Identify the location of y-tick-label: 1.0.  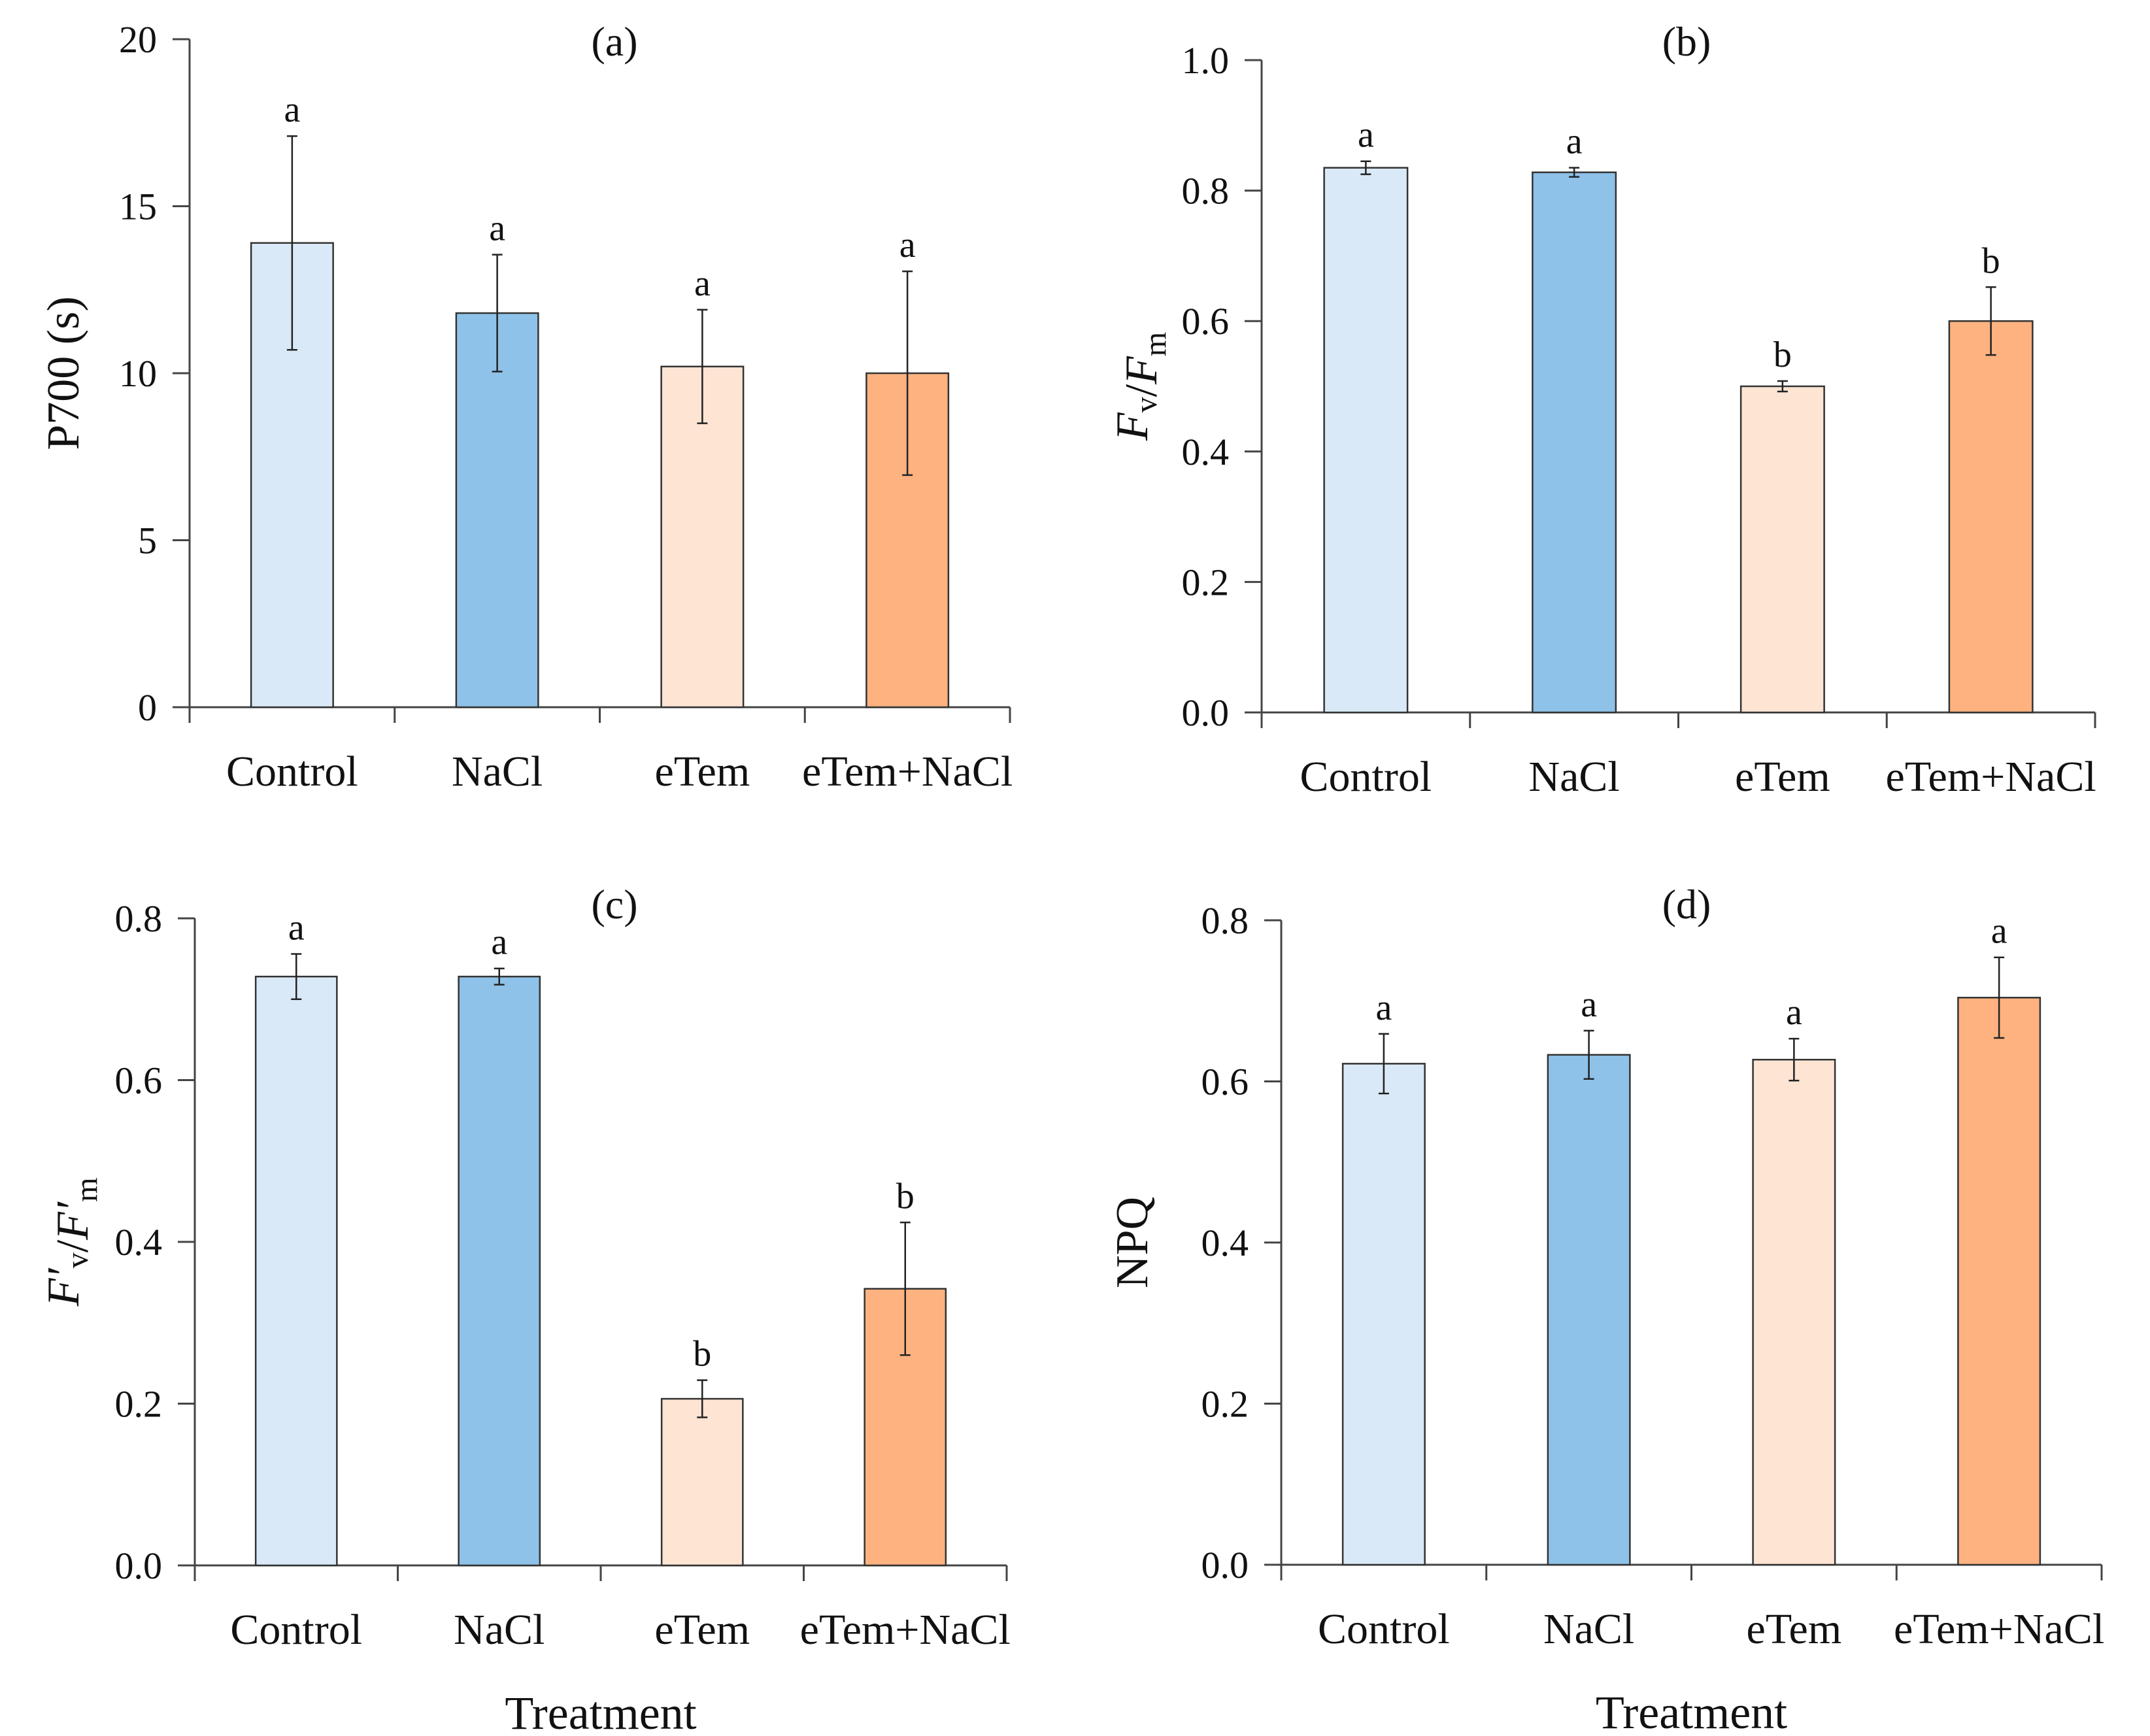
(1206, 60).